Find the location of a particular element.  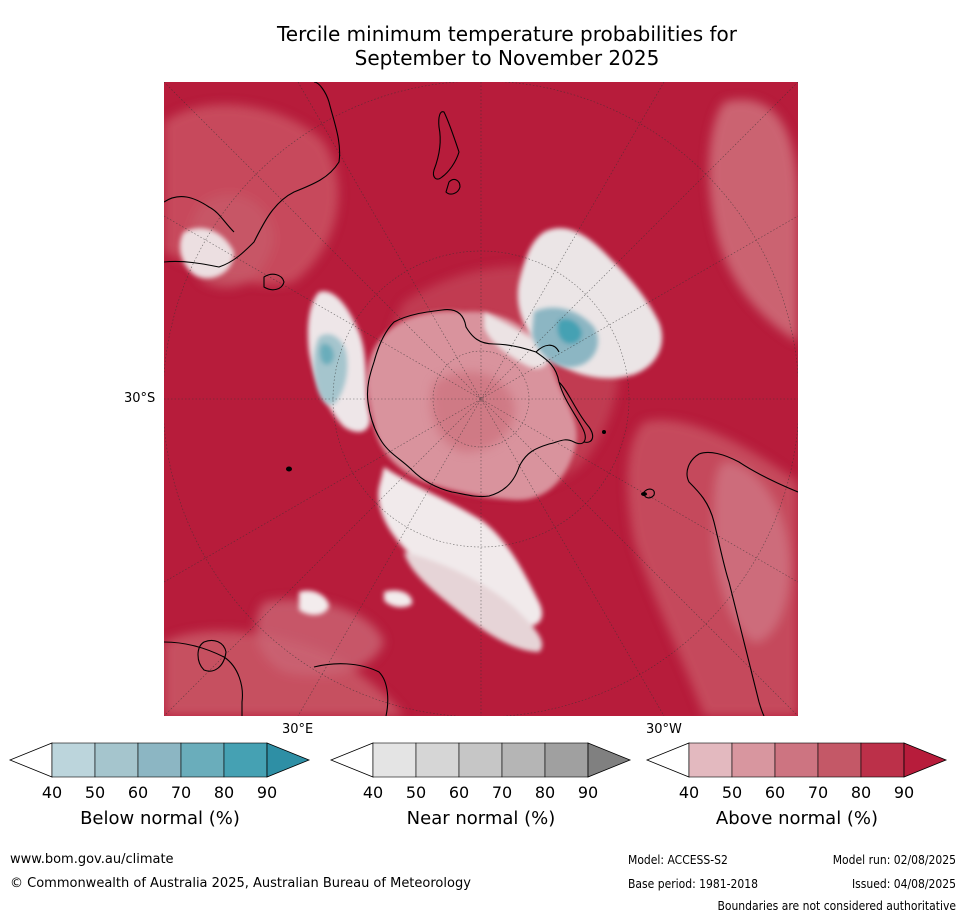

colorbar-near-normal-upper-extend is located at coordinates (609, 760).